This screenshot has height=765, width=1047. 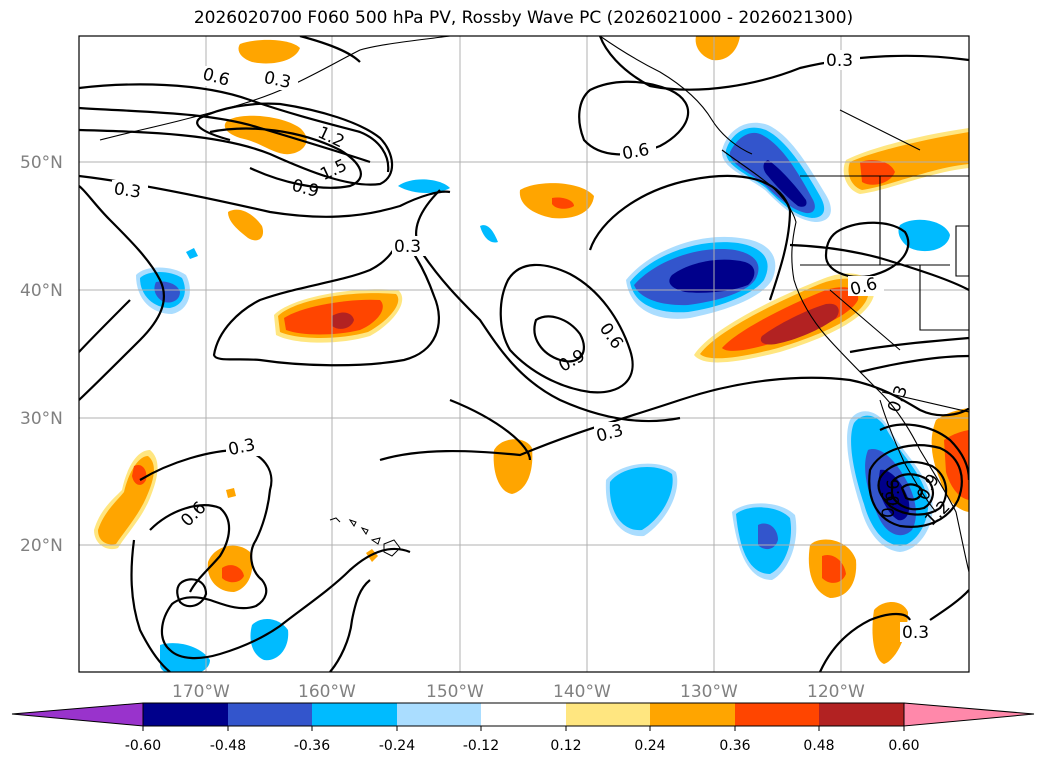 What do you see at coordinates (582, 692) in the screenshot?
I see `lon-label: 140°W` at bounding box center [582, 692].